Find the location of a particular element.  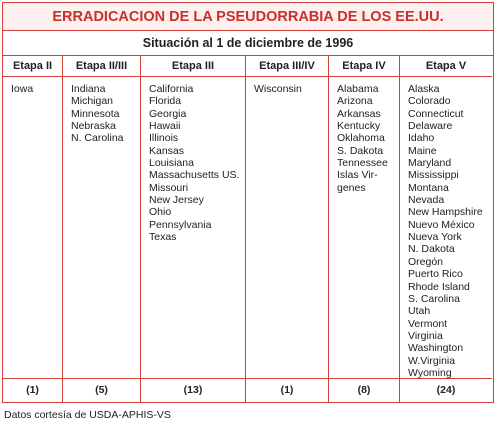

item: genes is located at coordinates (351, 187).